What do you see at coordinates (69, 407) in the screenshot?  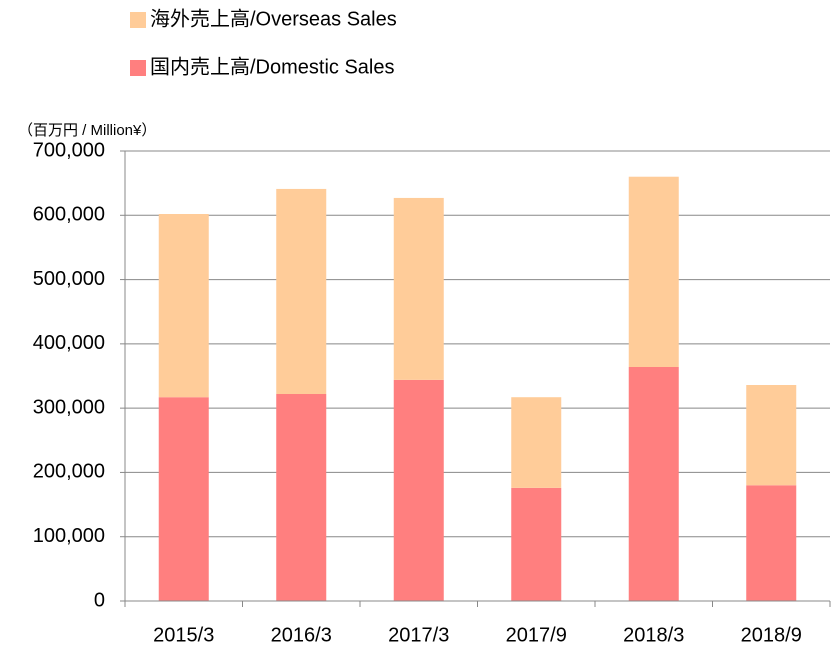 I see `y-tick-label: 300,000` at bounding box center [69, 407].